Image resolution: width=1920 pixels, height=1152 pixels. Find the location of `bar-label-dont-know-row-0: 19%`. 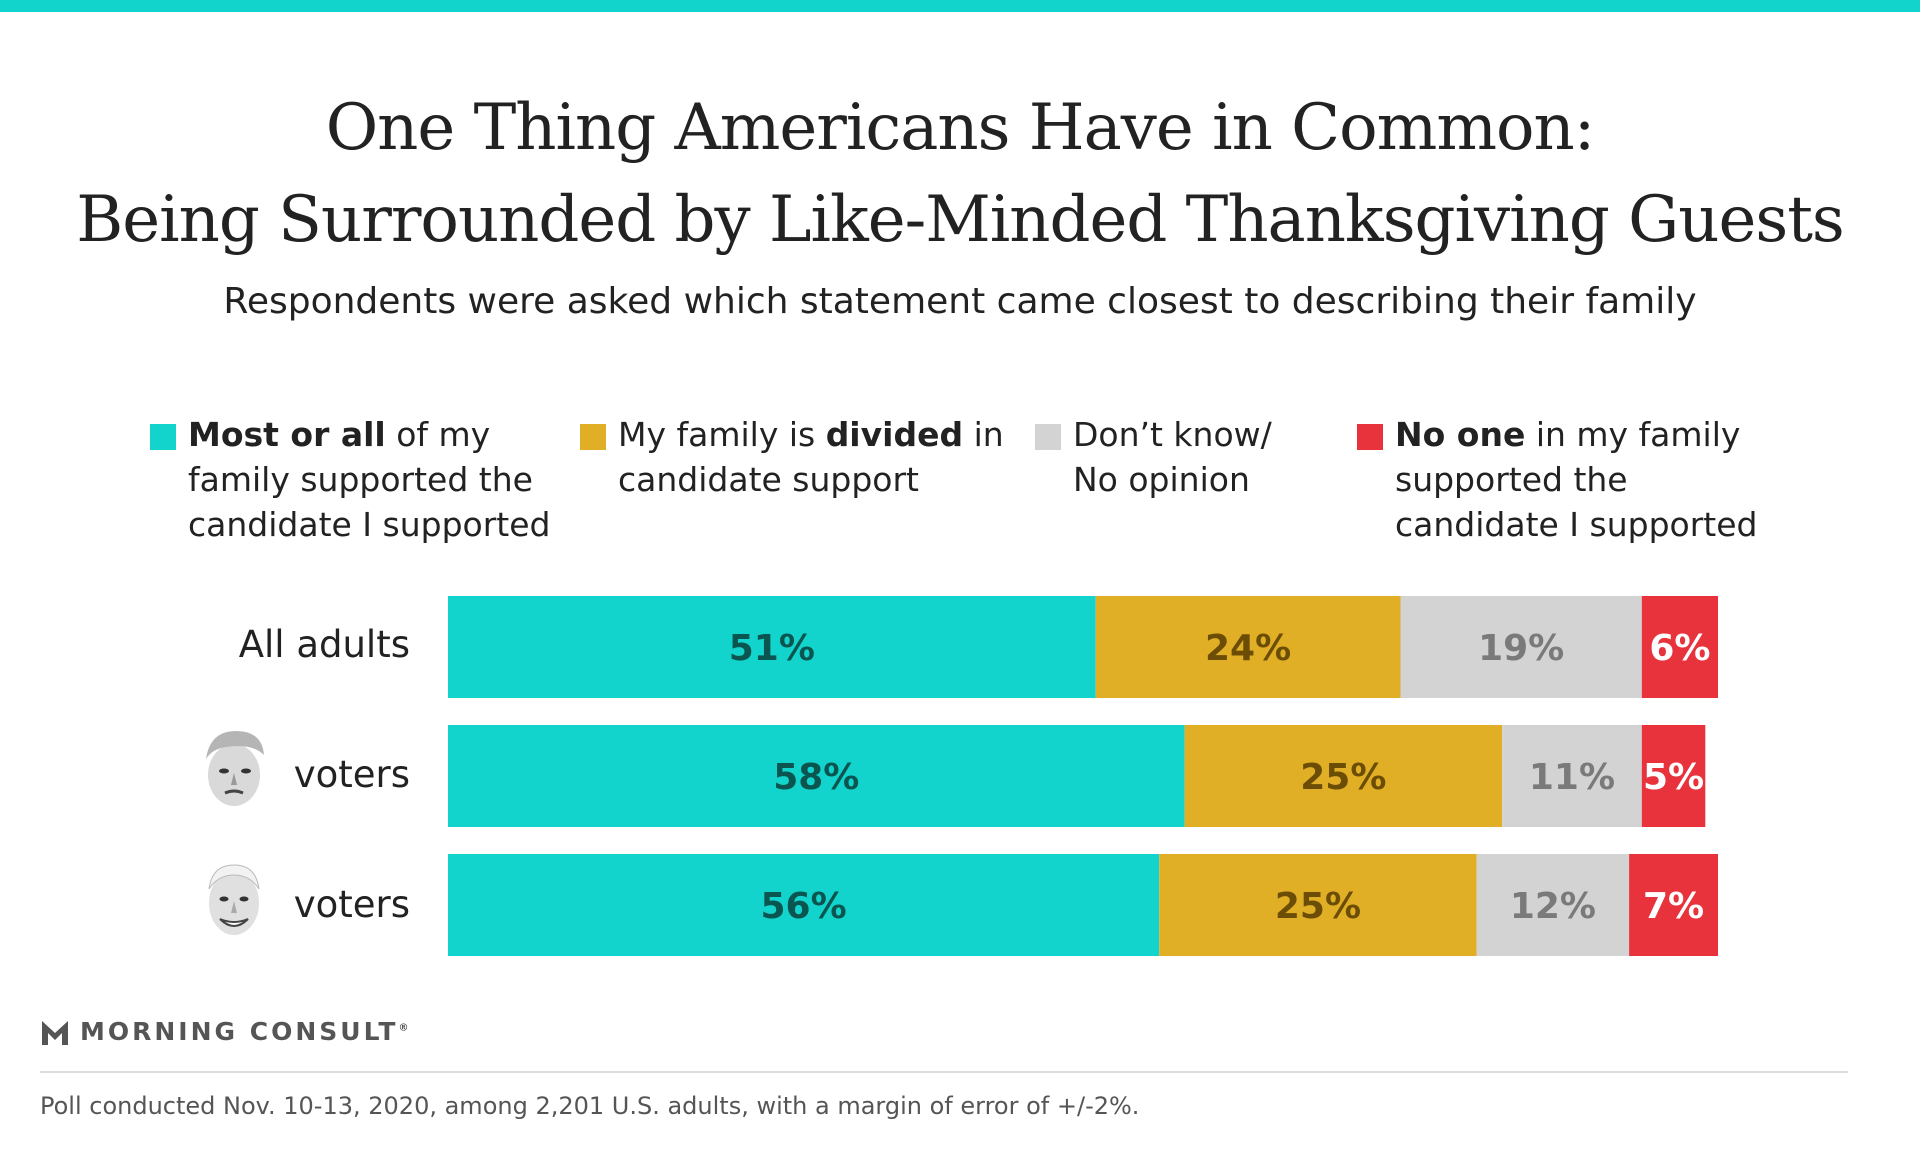

bar-label-dont-know-row-0: 19% is located at coordinates (1521, 648).